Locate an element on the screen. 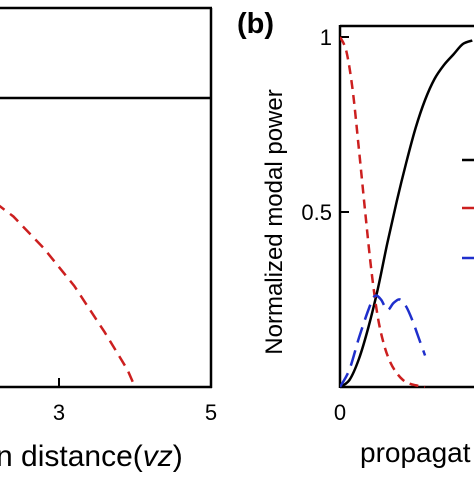 This screenshot has height=479, width=474. panel-b-series-red-dashed-line is located at coordinates (383, 212).